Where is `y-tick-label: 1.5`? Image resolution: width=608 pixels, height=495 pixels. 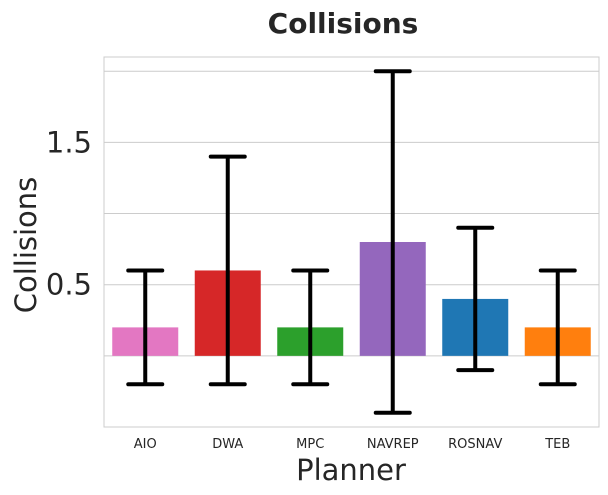 y-tick-label: 1.5 is located at coordinates (69, 142).